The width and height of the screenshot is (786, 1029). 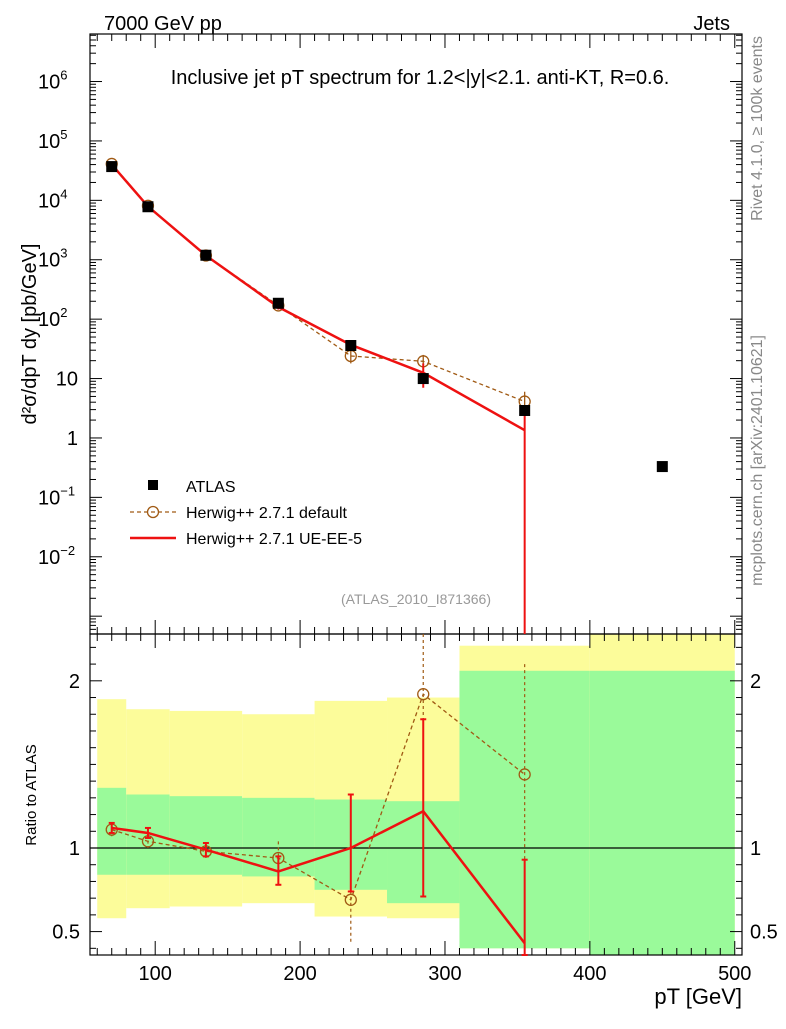 I want to click on y-tick-label: 10⁵, so click(x=52, y=140).